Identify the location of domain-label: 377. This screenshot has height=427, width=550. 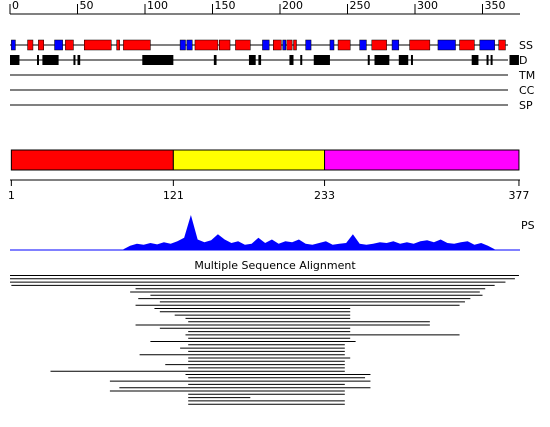
(518, 195).